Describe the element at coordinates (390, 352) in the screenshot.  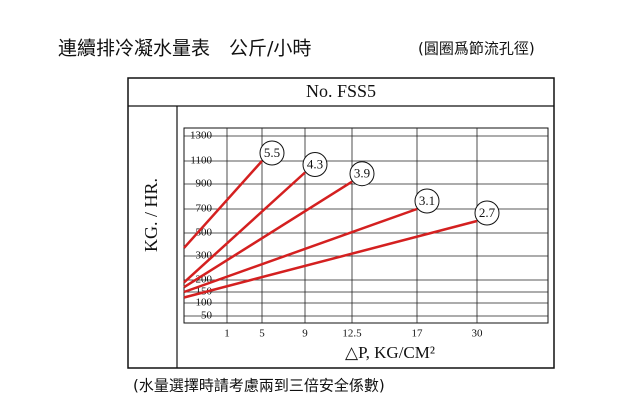
I see `x-axis-label: △P, KG/CM²` at that location.